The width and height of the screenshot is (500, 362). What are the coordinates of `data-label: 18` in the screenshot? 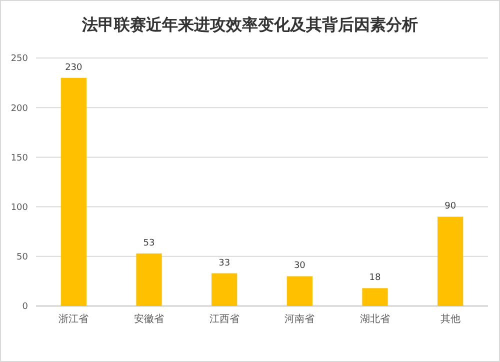 It's located at (375, 278).